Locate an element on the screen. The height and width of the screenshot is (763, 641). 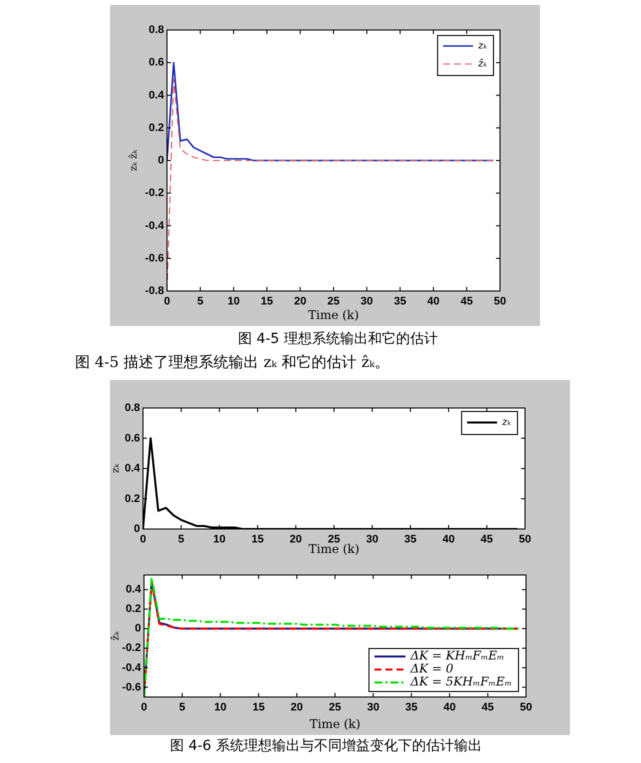
caption: 图 4-5 描述了理想系统输出 zₖ 和它的估计 ẑₖ。 is located at coordinates (232, 362).